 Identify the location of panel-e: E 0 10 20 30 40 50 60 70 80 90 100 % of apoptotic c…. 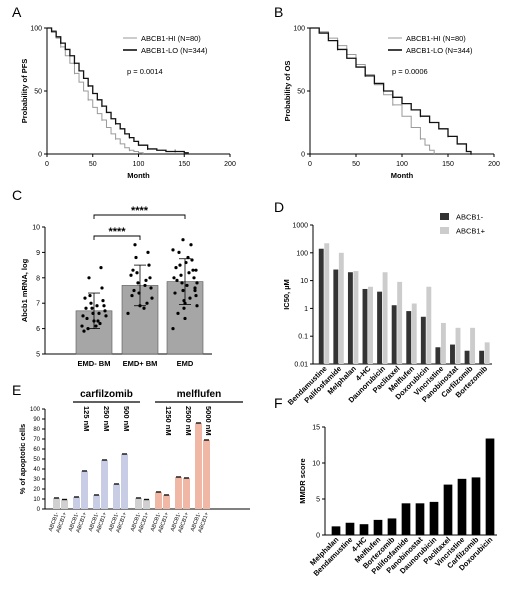
(131, 458).